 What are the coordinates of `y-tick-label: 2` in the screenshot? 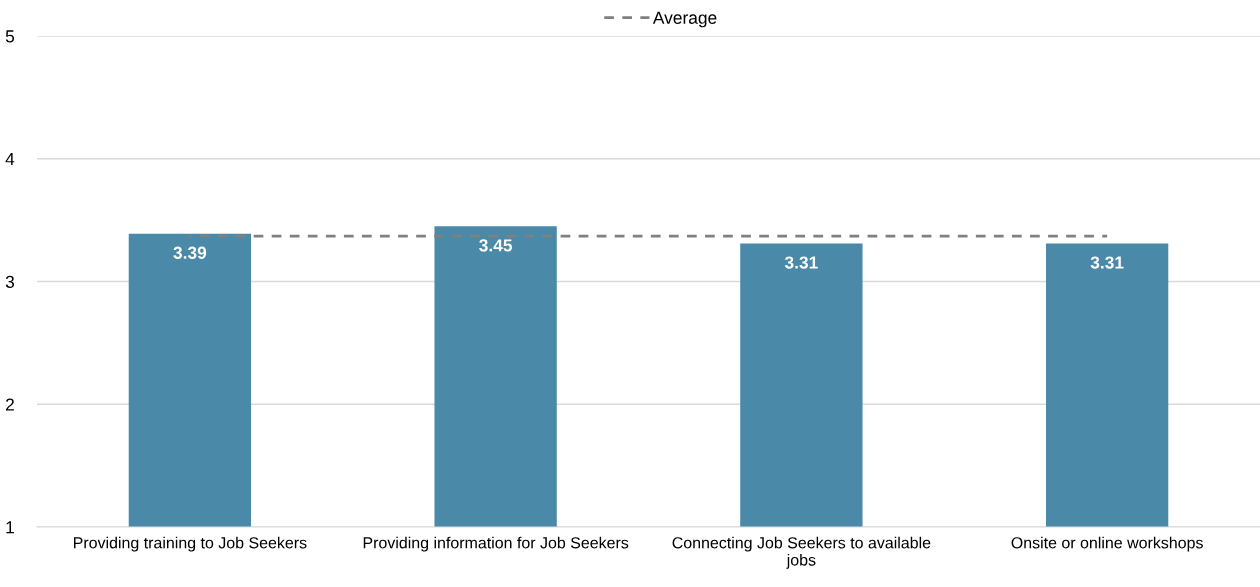 It's located at (10, 404).